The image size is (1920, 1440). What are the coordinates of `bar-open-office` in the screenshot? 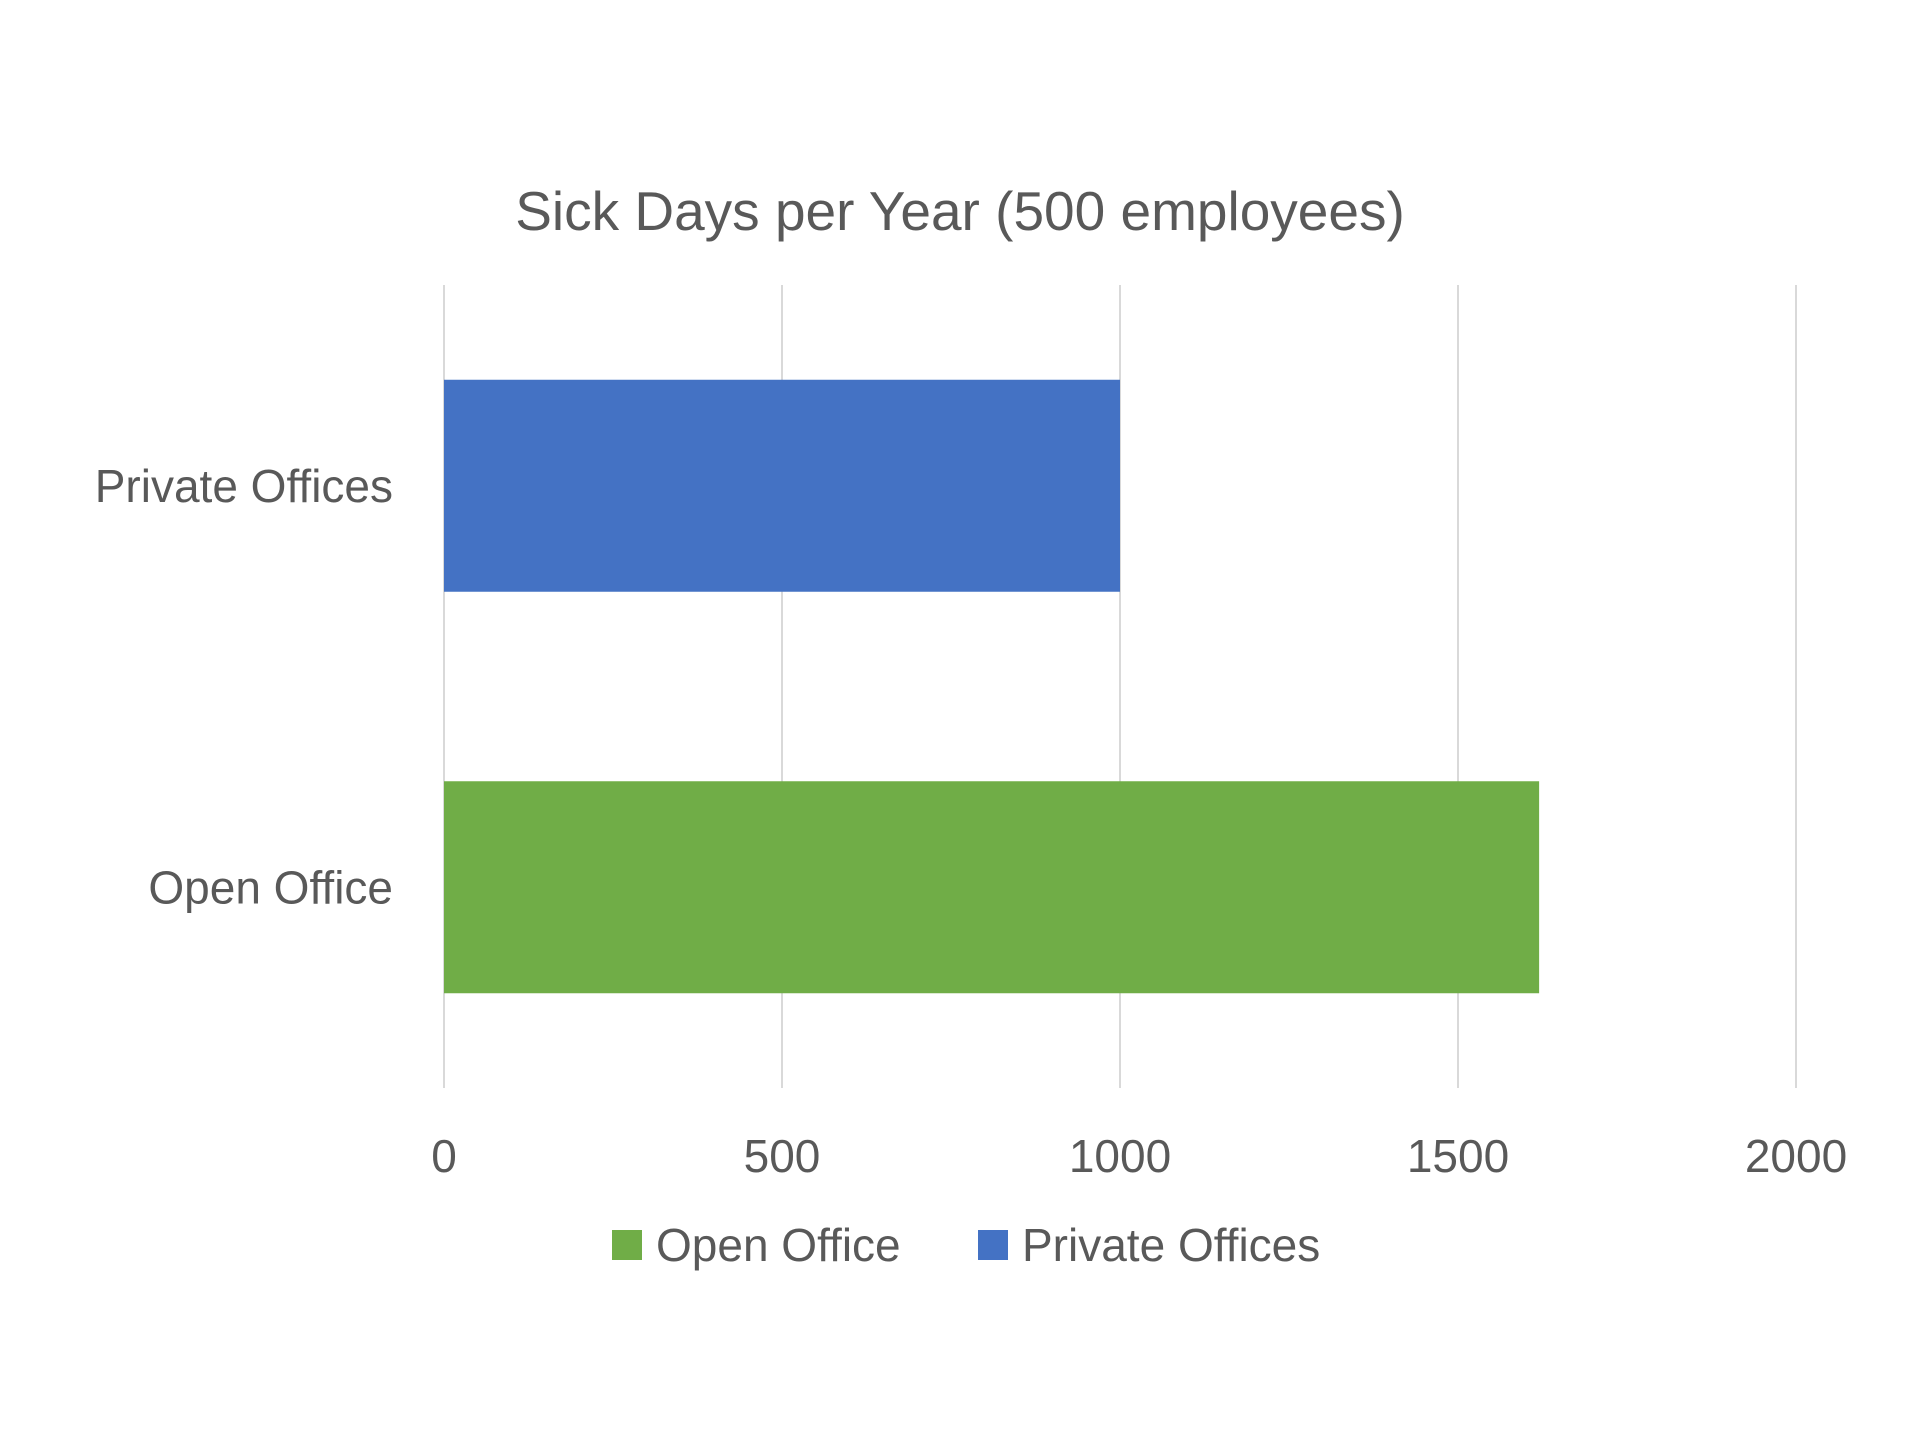 It's located at (992, 887).